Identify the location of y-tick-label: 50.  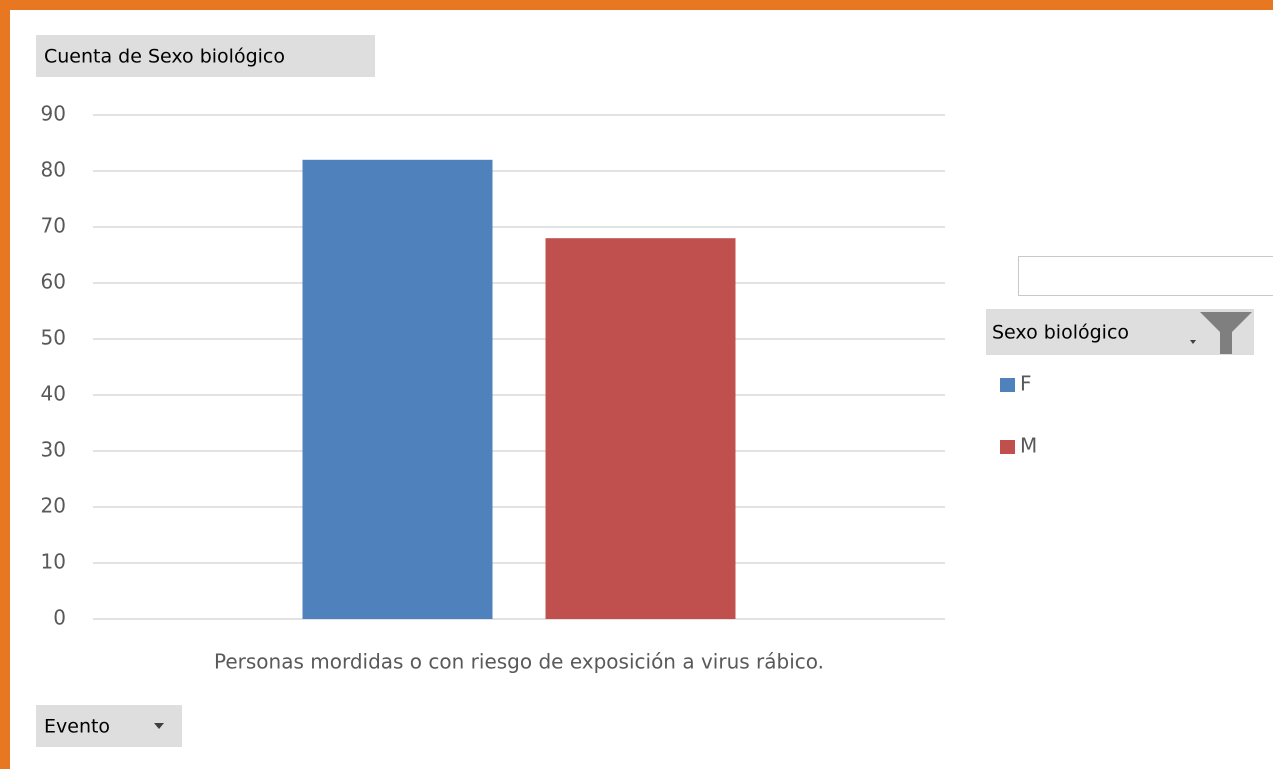
(53, 338).